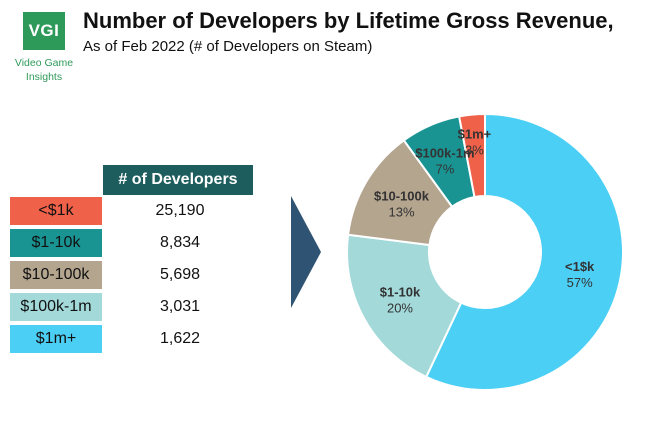 This screenshot has height=423, width=646. Describe the element at coordinates (56, 339) in the screenshot. I see `row-label: $1m+` at that location.